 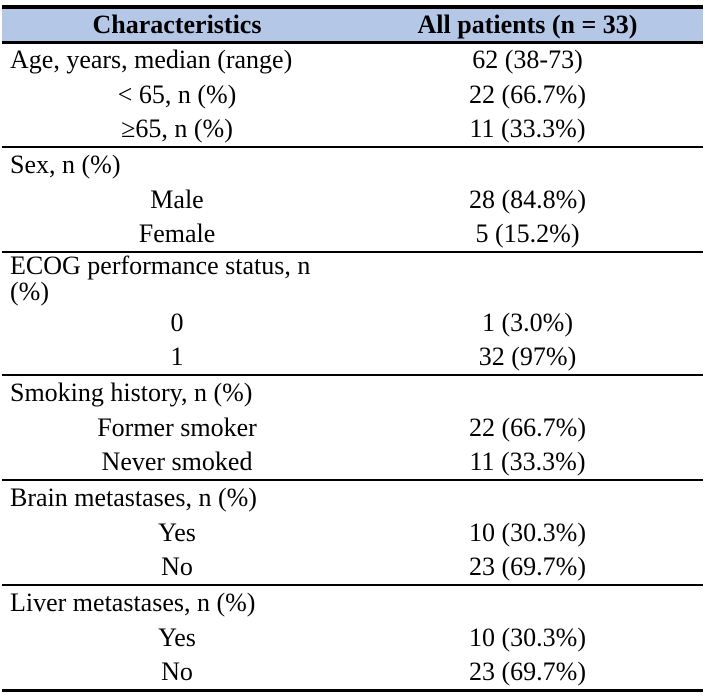 What do you see at coordinates (131, 392) in the screenshot?
I see `row-label: Smoking history, n (%)` at bounding box center [131, 392].